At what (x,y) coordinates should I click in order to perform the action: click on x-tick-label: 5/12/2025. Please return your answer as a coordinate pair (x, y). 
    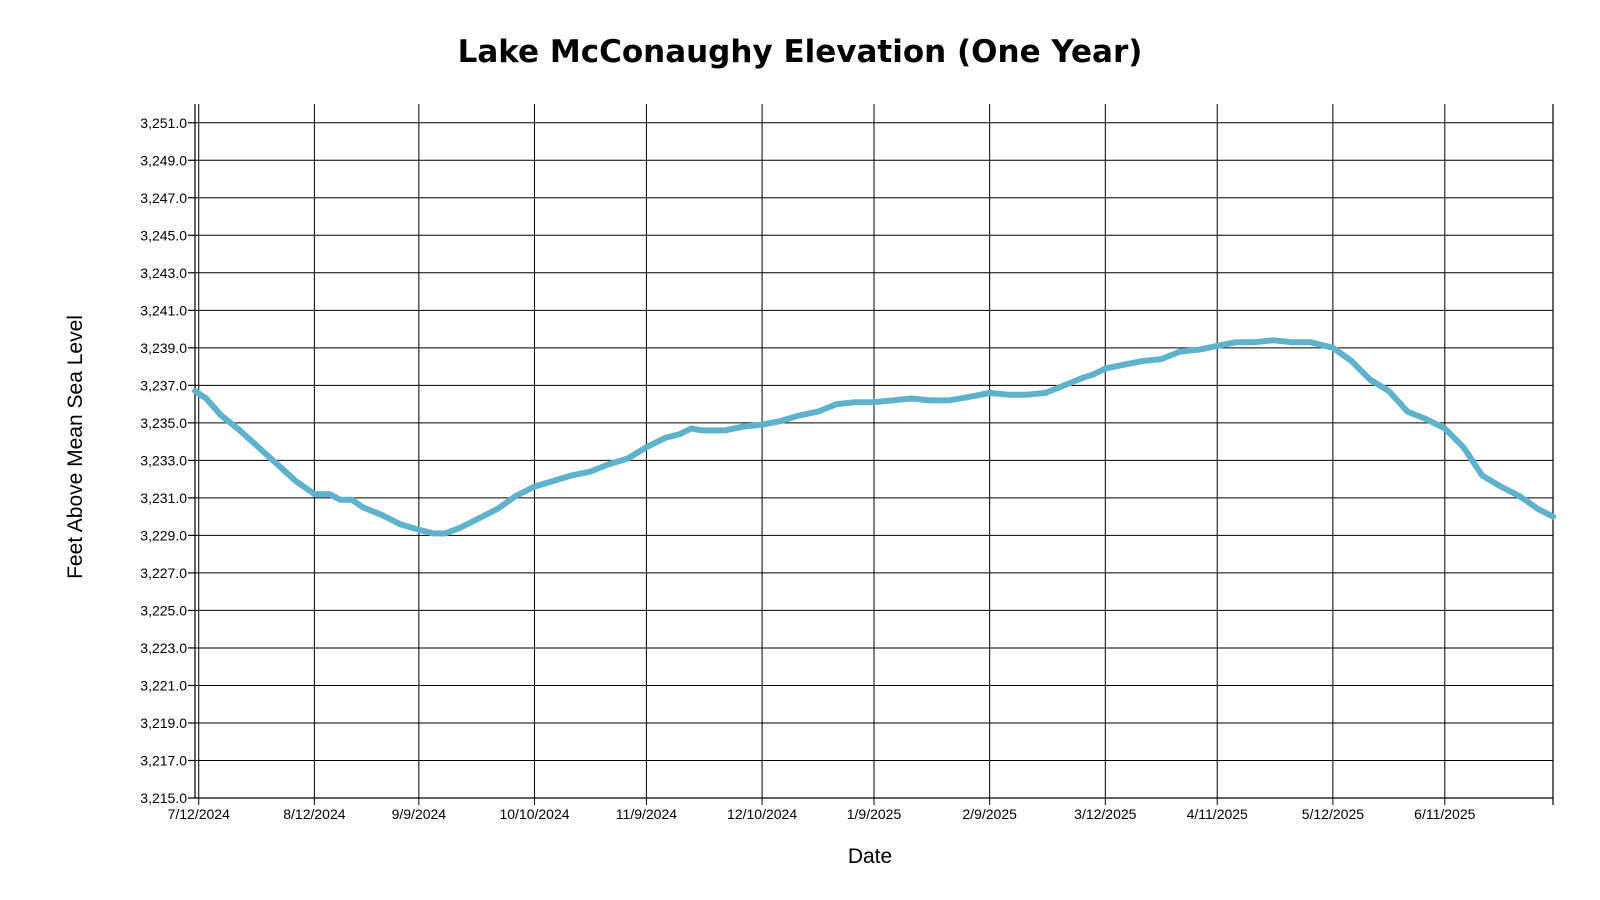
    Looking at the image, I should click on (1333, 814).